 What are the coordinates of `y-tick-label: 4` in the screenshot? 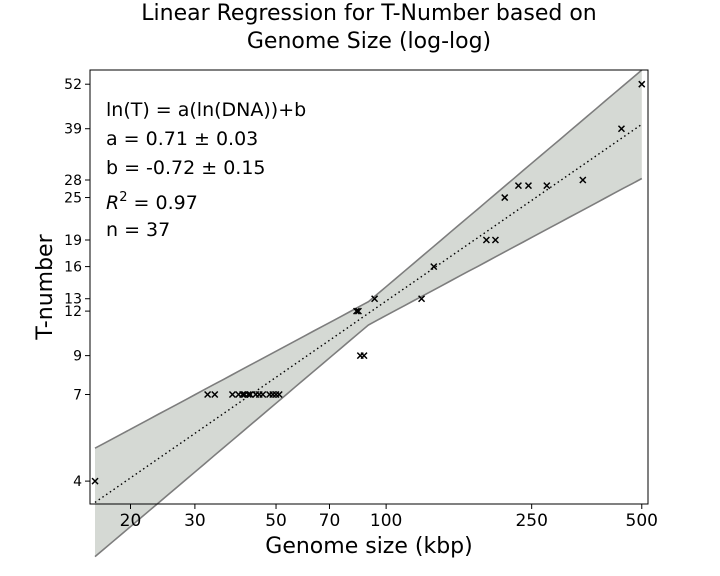 It's located at (77, 482).